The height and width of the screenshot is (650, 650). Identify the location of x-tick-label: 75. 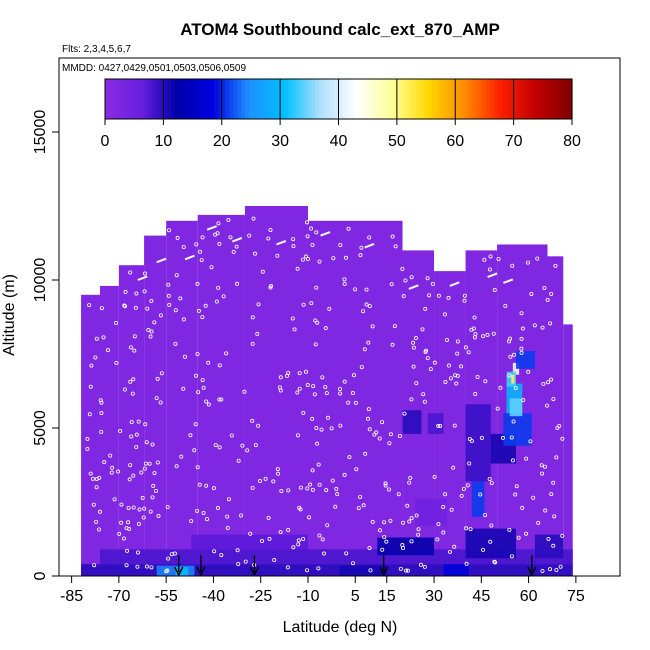
(576, 596).